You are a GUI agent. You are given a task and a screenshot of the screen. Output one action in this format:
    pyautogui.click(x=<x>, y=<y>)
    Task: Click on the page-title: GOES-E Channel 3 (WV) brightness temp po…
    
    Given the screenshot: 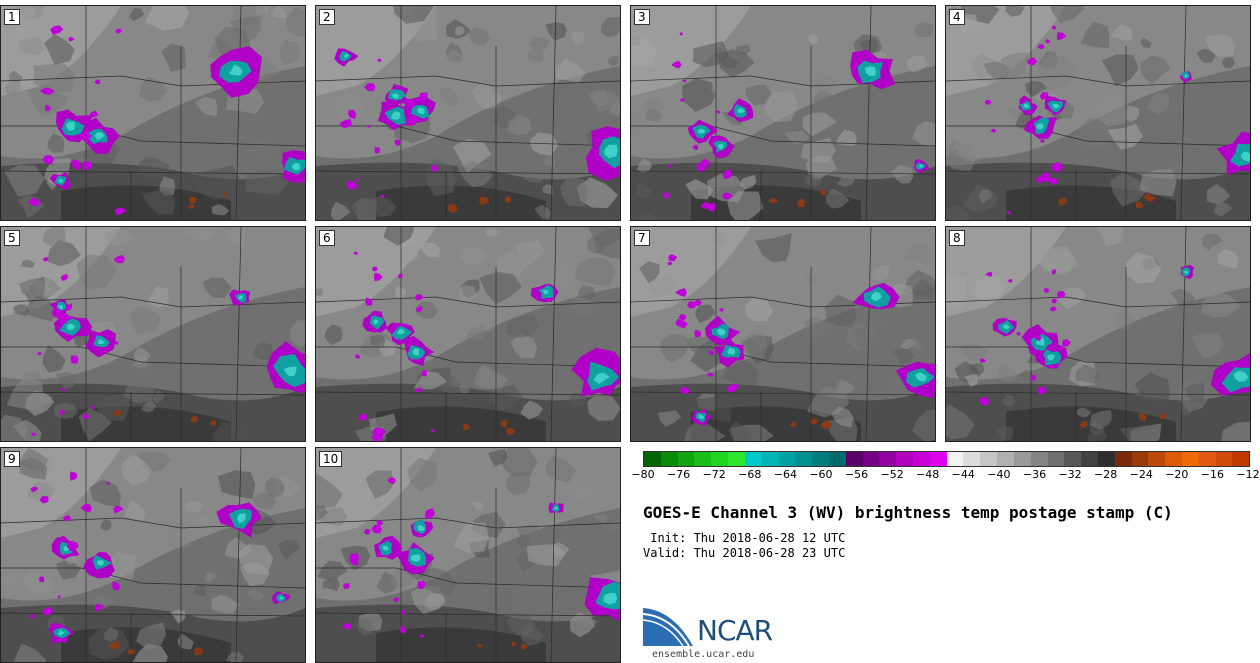 What is the action you would take?
    pyautogui.click(x=908, y=512)
    